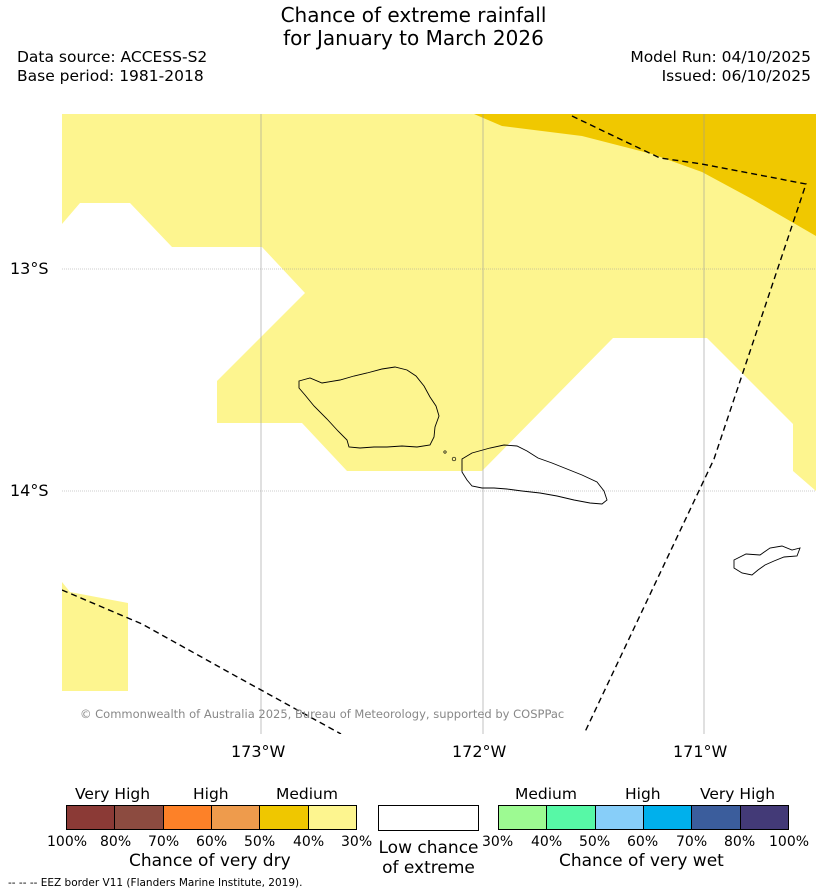  I want to click on meta-right: Model Run: 04/10/2025 Issued: 06/10/2025, so click(720, 67).